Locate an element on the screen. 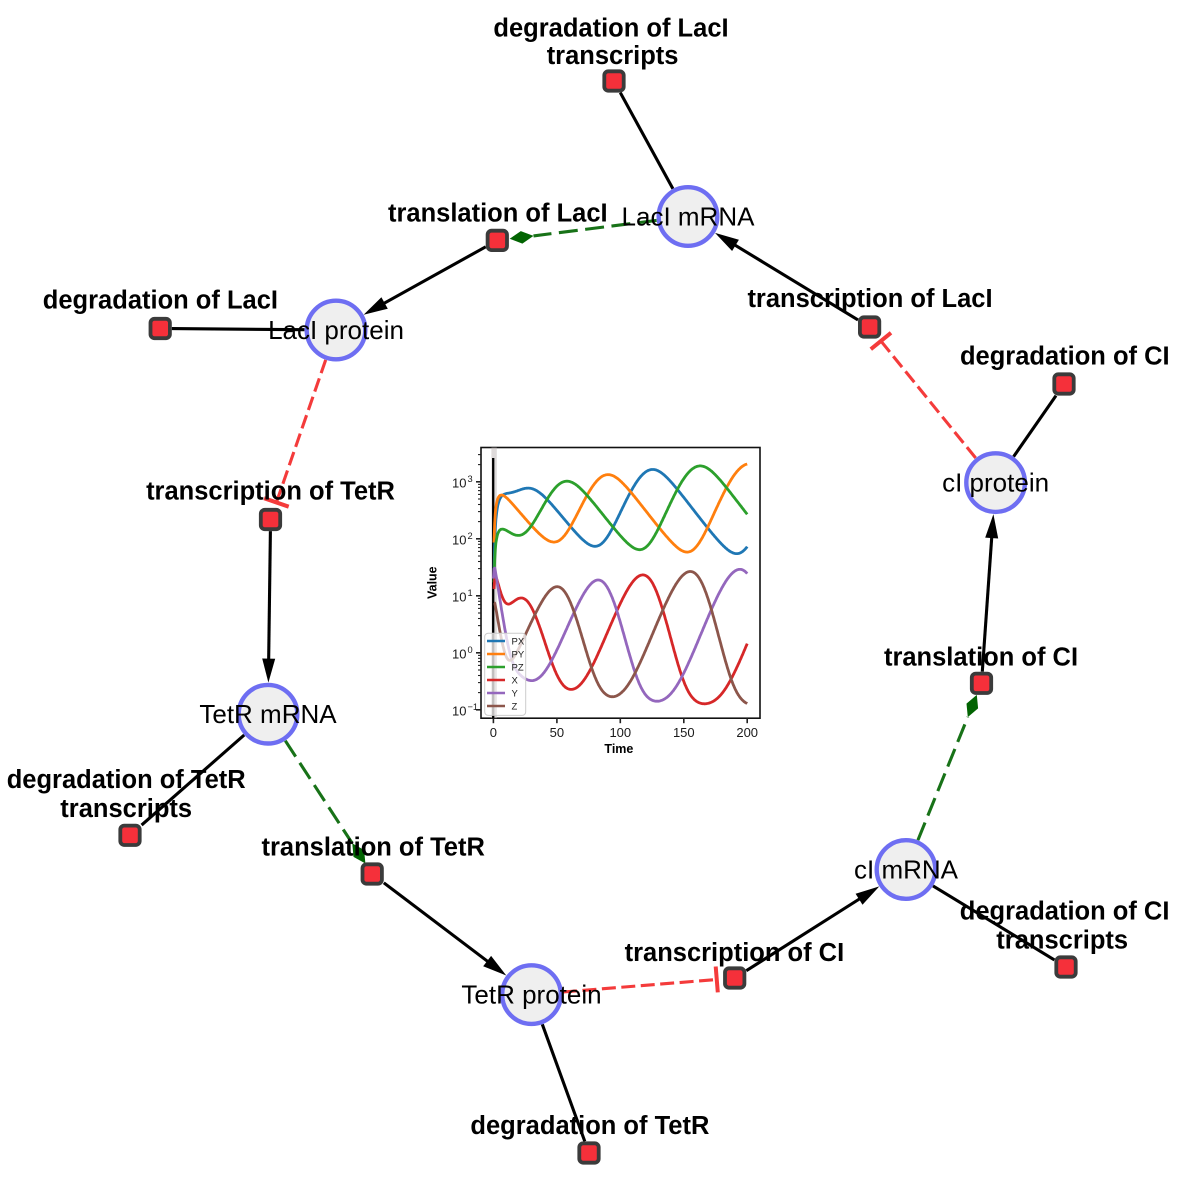  svg-text: PX is located at coordinates (518, 641).